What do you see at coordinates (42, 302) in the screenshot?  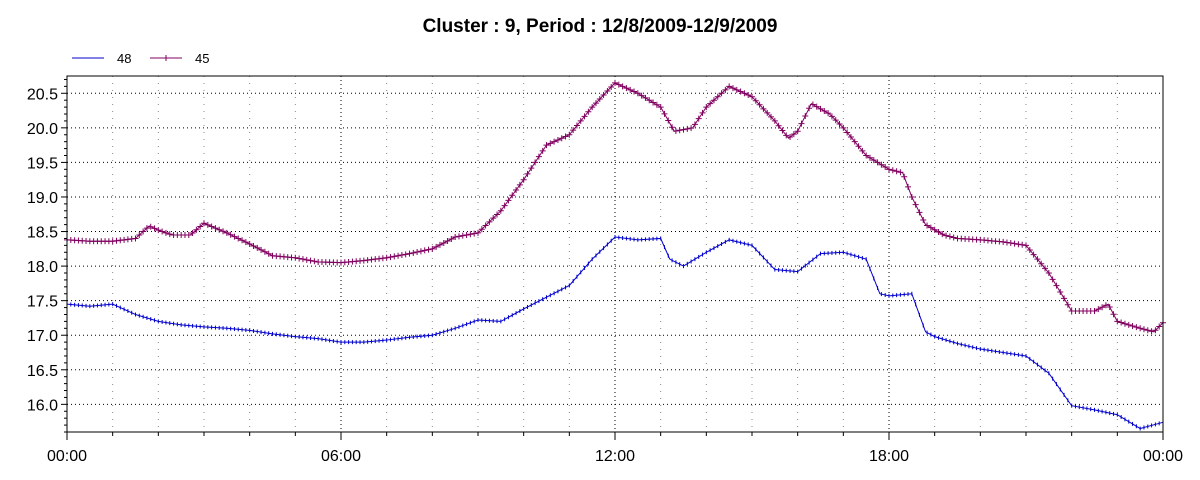 I see `y-tick-label: 17.5` at bounding box center [42, 302].